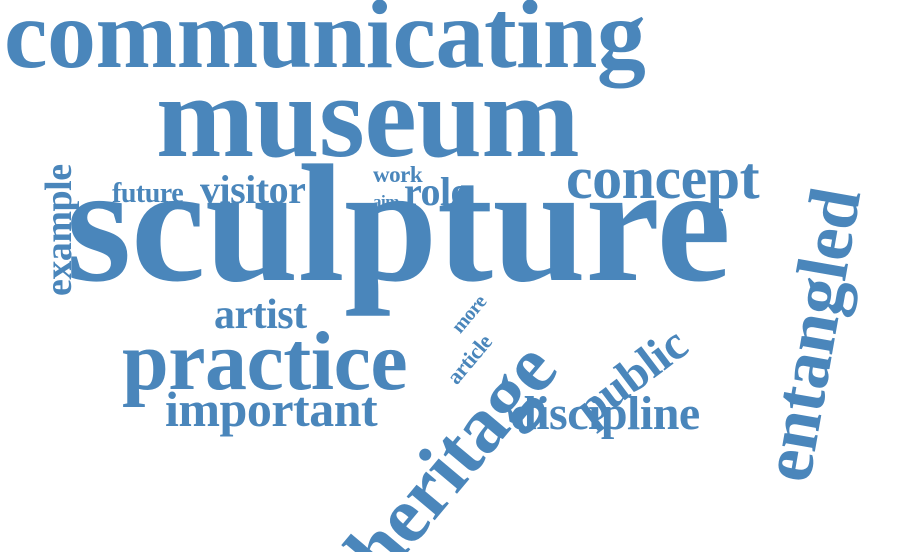  What do you see at coordinates (386, 201) in the screenshot?
I see `word-aim: aim` at bounding box center [386, 201].